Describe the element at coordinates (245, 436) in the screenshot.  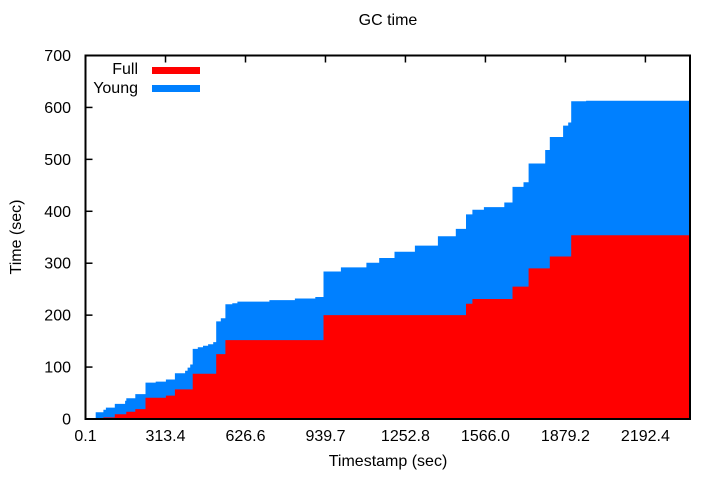
I see `x-tick-label: 626.6` at that location.